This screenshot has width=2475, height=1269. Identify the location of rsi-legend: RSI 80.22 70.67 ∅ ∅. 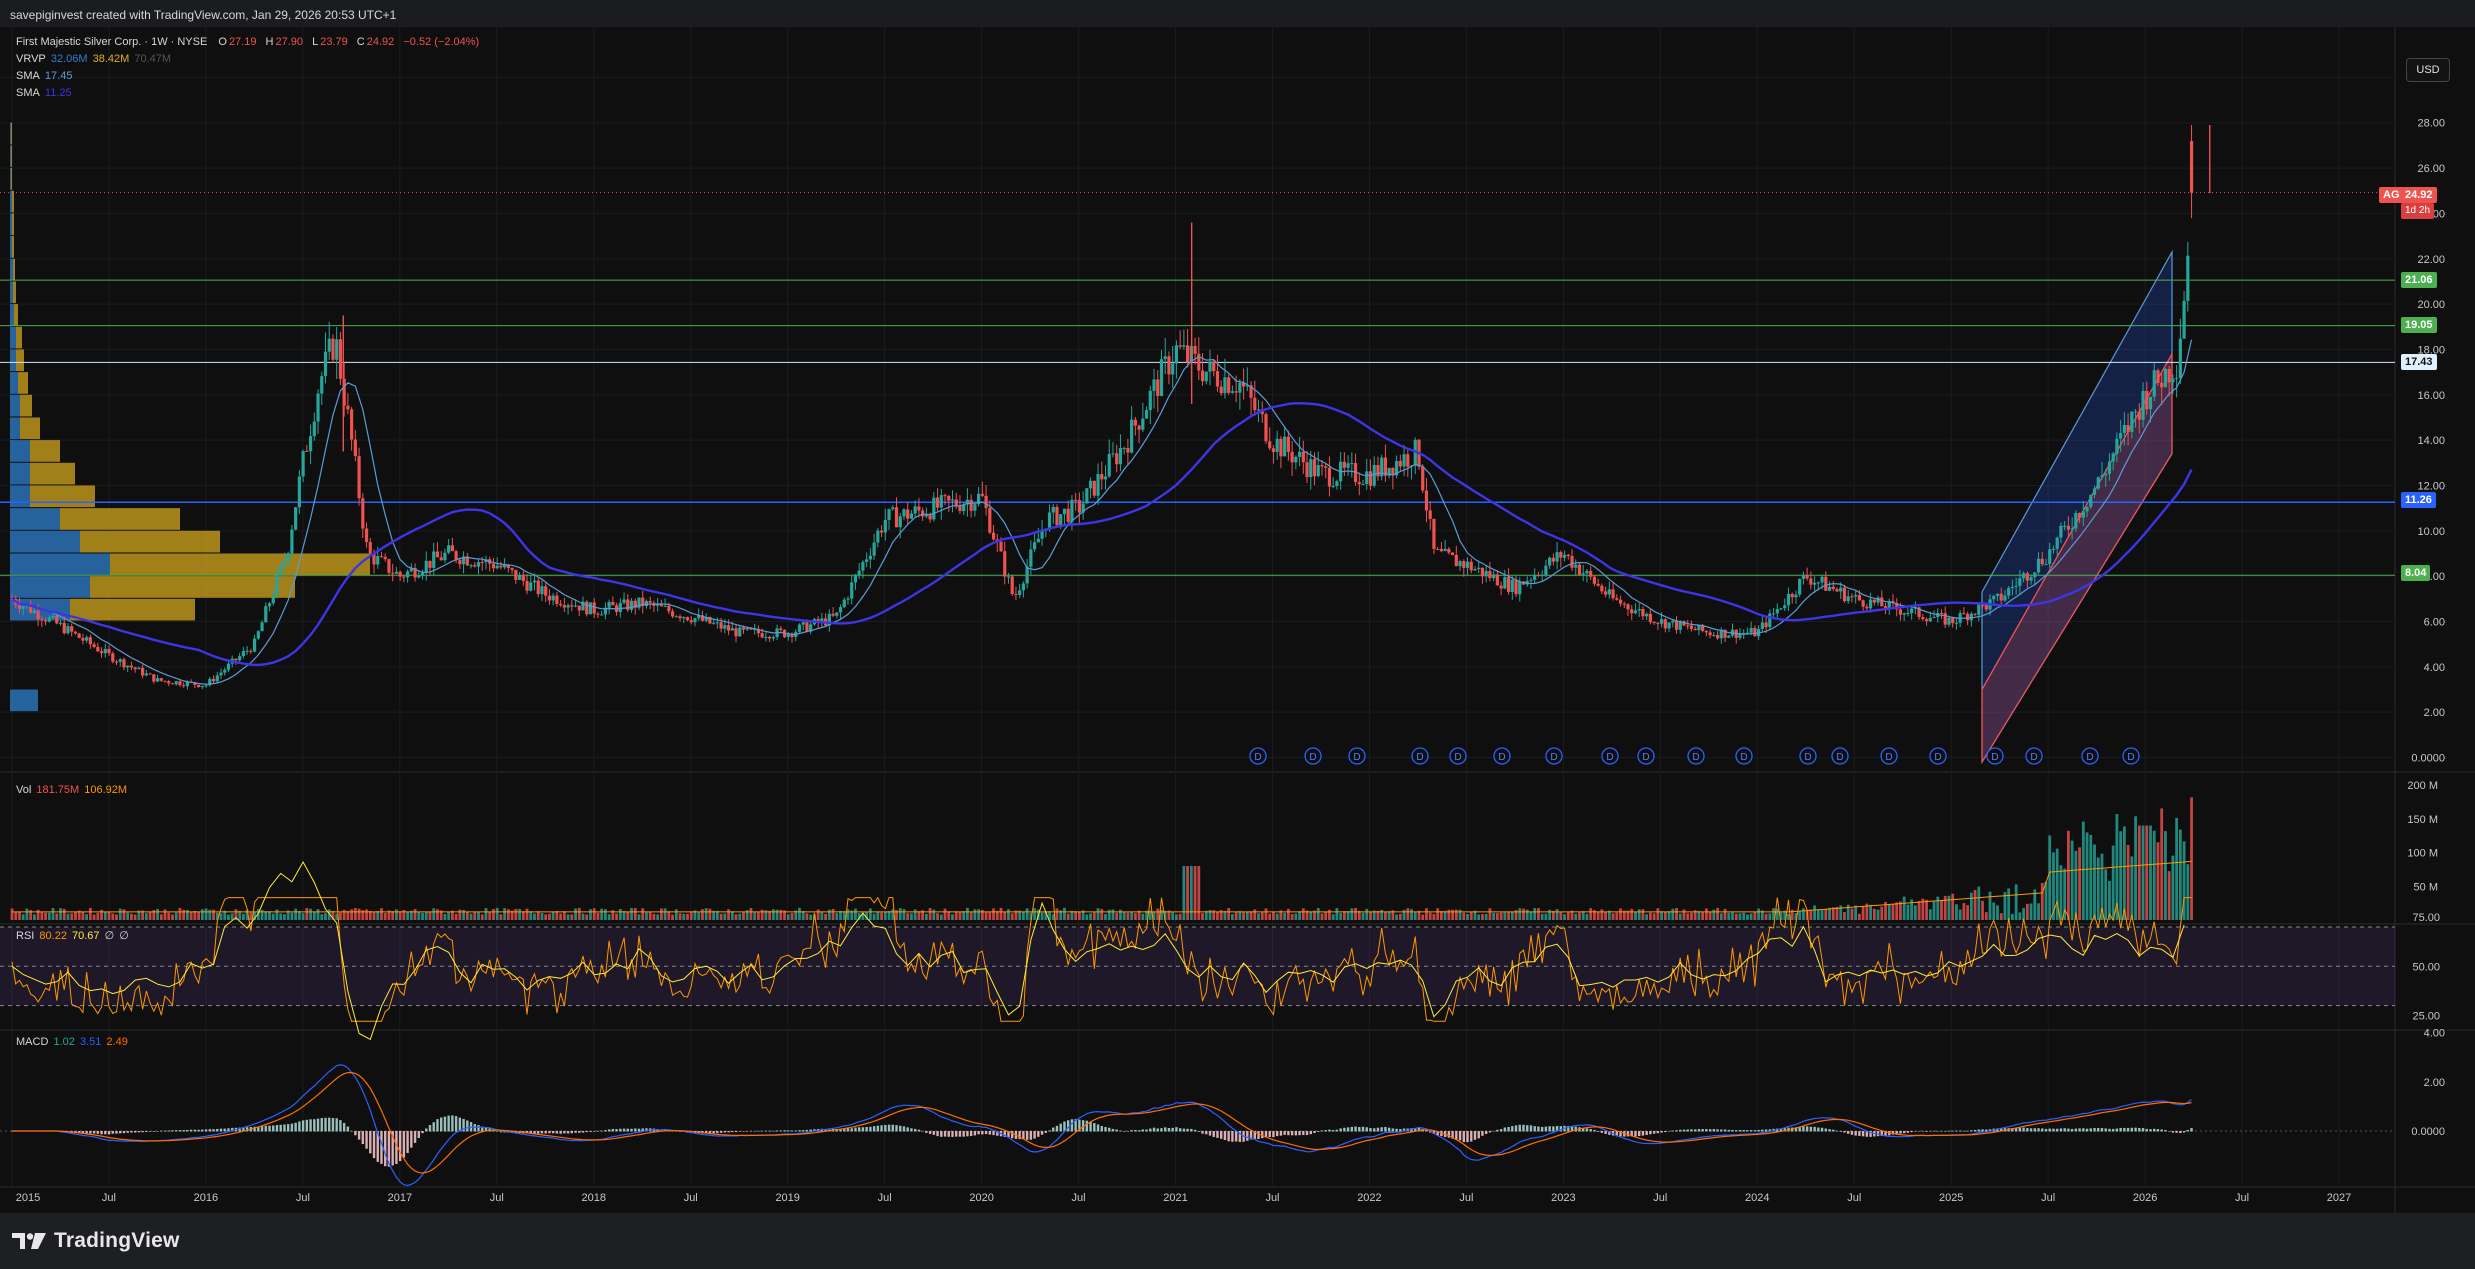
(73, 936).